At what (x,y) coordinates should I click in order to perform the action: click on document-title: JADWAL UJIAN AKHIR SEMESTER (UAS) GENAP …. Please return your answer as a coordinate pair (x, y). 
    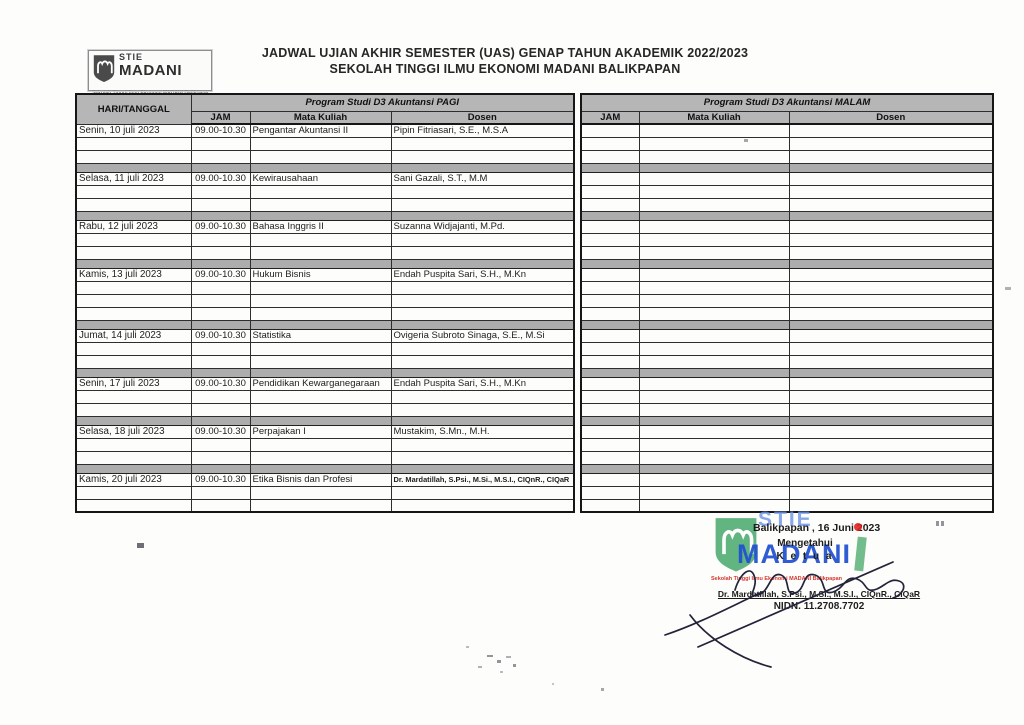
    Looking at the image, I should click on (505, 61).